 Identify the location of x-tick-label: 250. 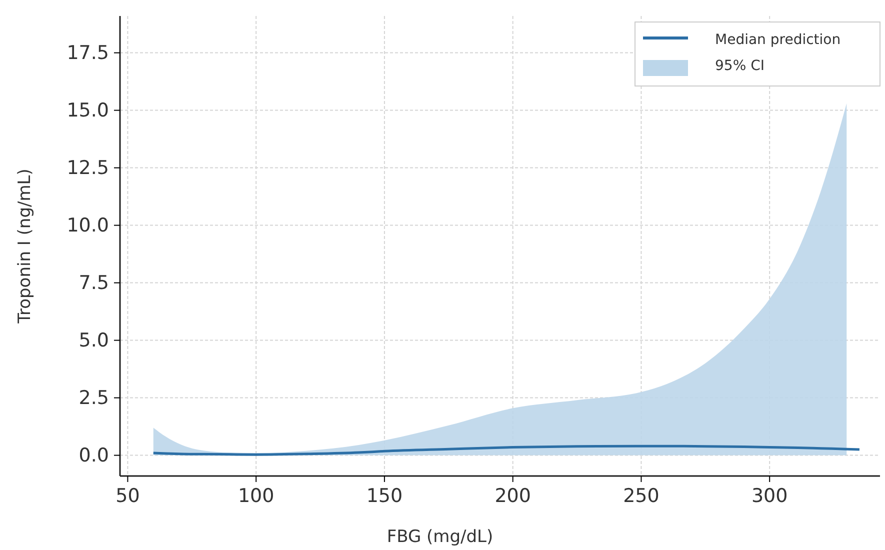
(641, 496).